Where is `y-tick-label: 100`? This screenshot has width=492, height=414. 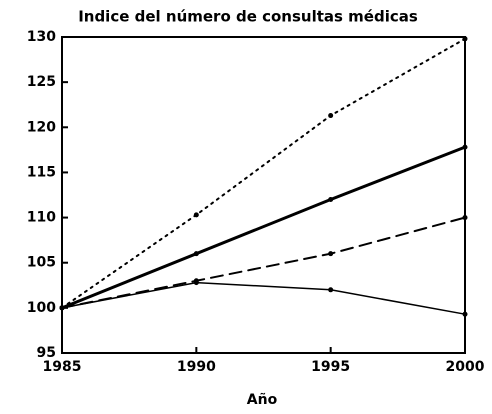 y-tick-label: 100 is located at coordinates (41, 308).